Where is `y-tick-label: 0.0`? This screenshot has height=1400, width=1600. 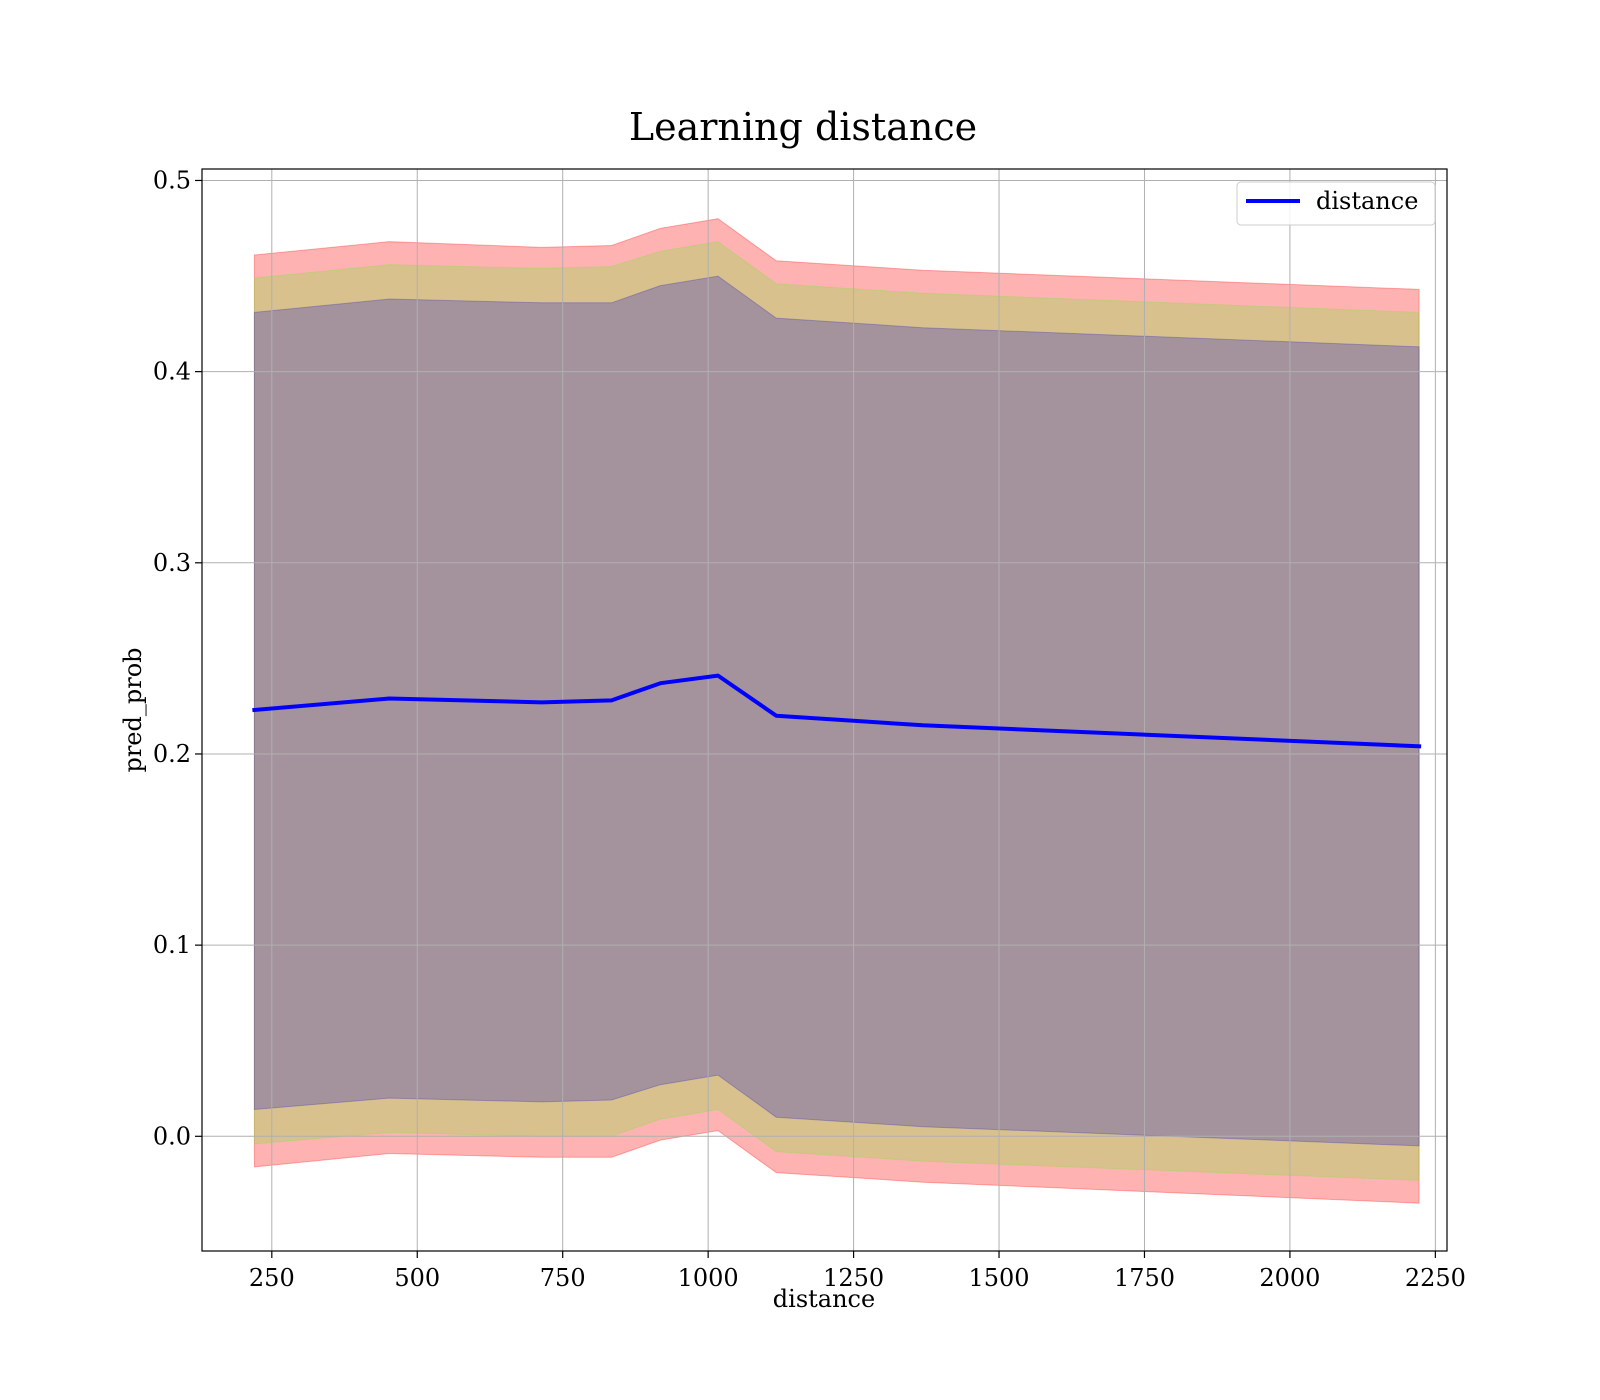
y-tick-label: 0.0 is located at coordinates (172, 1136).